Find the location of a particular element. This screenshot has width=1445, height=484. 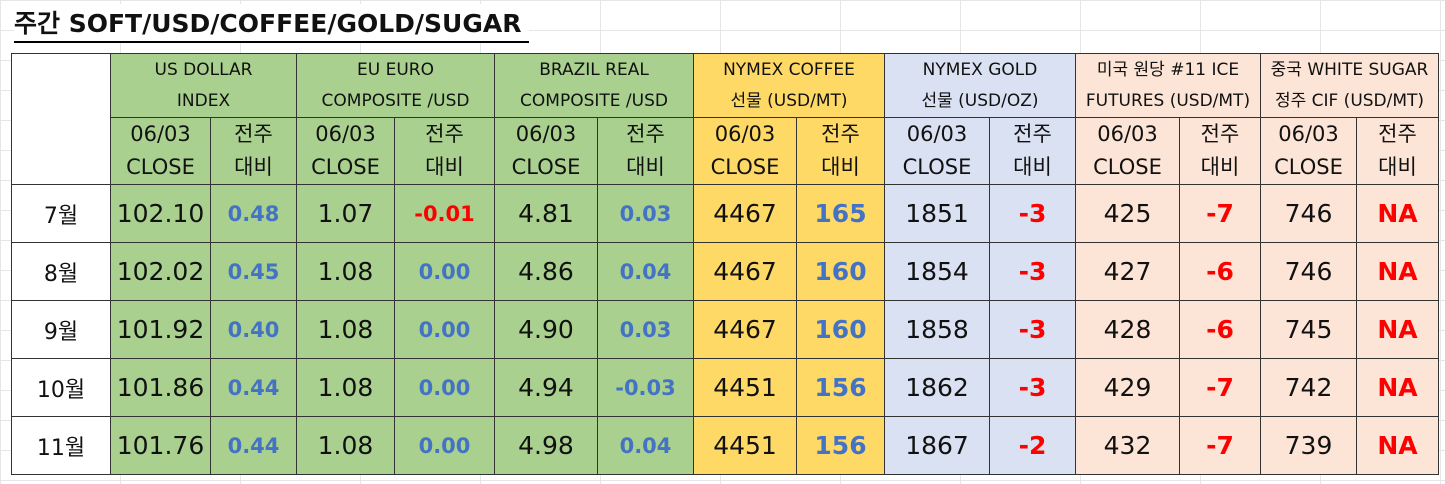

group-header-line2: 정주 CIF (USD/MT) is located at coordinates (1349, 100).